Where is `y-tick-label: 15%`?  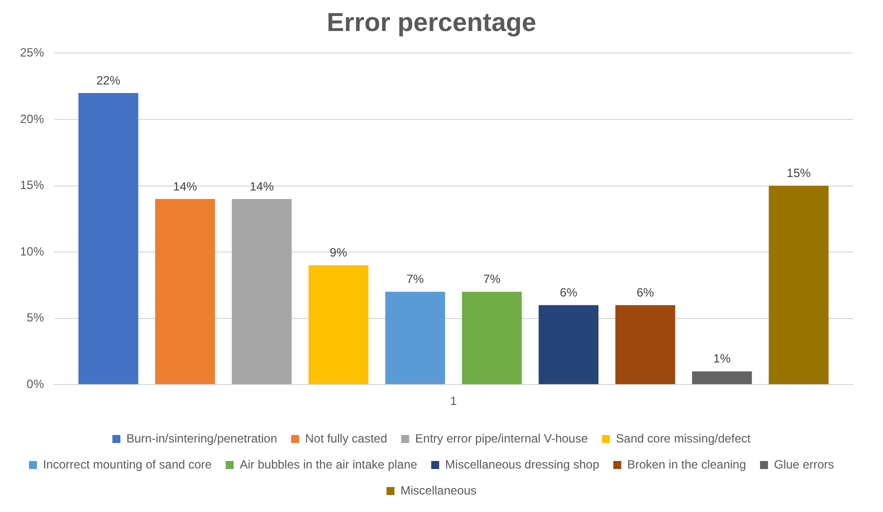
y-tick-label: 15% is located at coordinates (32, 185).